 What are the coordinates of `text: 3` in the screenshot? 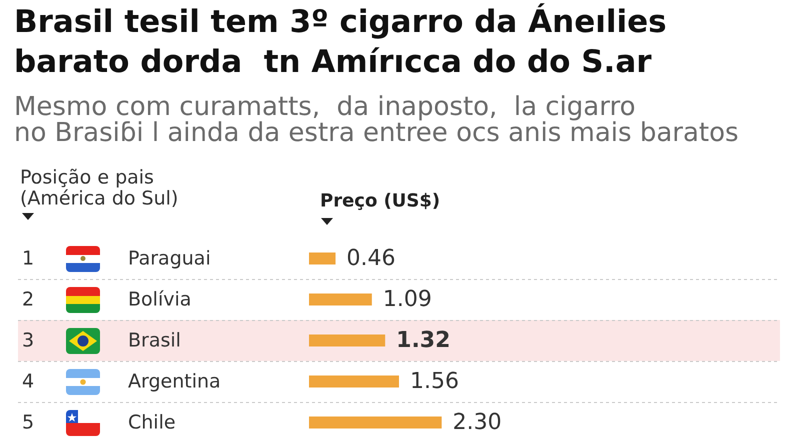 It's located at (28, 341).